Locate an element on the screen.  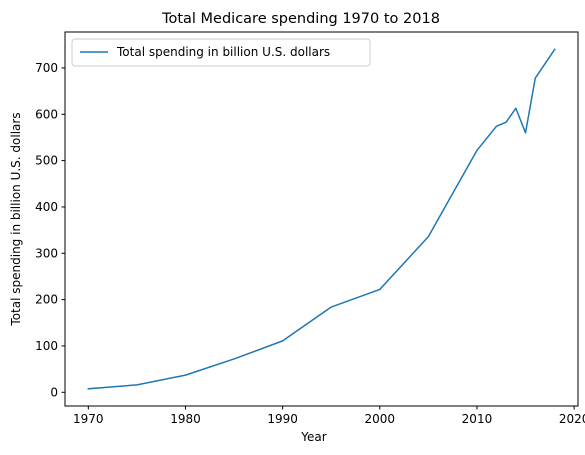
y-tick-label: 600 is located at coordinates (46, 114).